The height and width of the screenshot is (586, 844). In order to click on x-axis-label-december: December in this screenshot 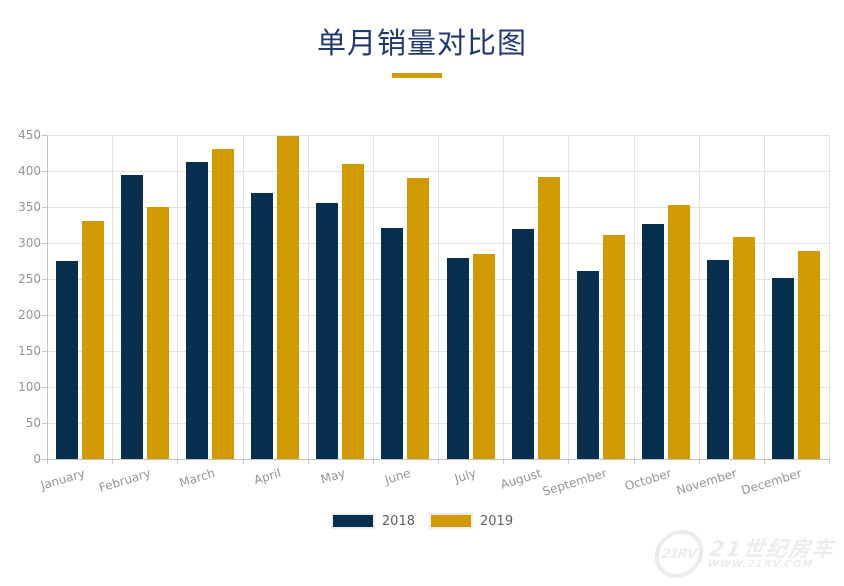, I will do `click(771, 482)`.